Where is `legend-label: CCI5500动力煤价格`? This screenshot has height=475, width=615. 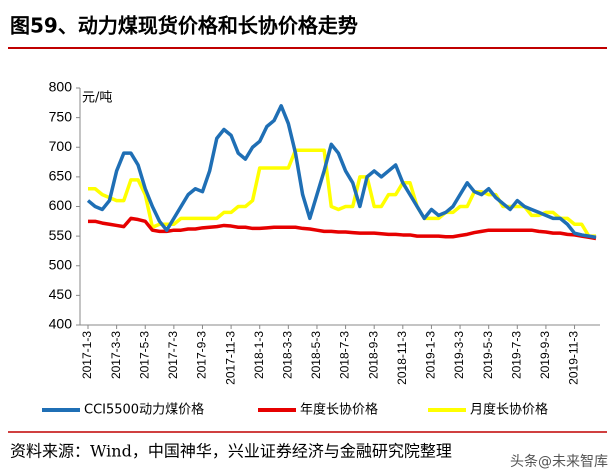
legend-label: CCI5500动力煤价格 is located at coordinates (144, 410).